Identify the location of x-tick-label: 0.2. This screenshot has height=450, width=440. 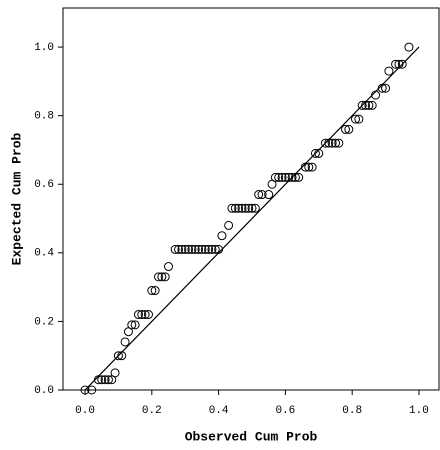
(152, 411).